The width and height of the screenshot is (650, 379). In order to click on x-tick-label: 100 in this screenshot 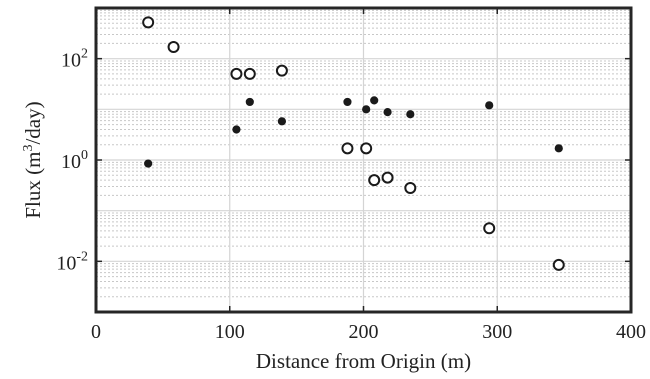, I will do `click(230, 332)`.